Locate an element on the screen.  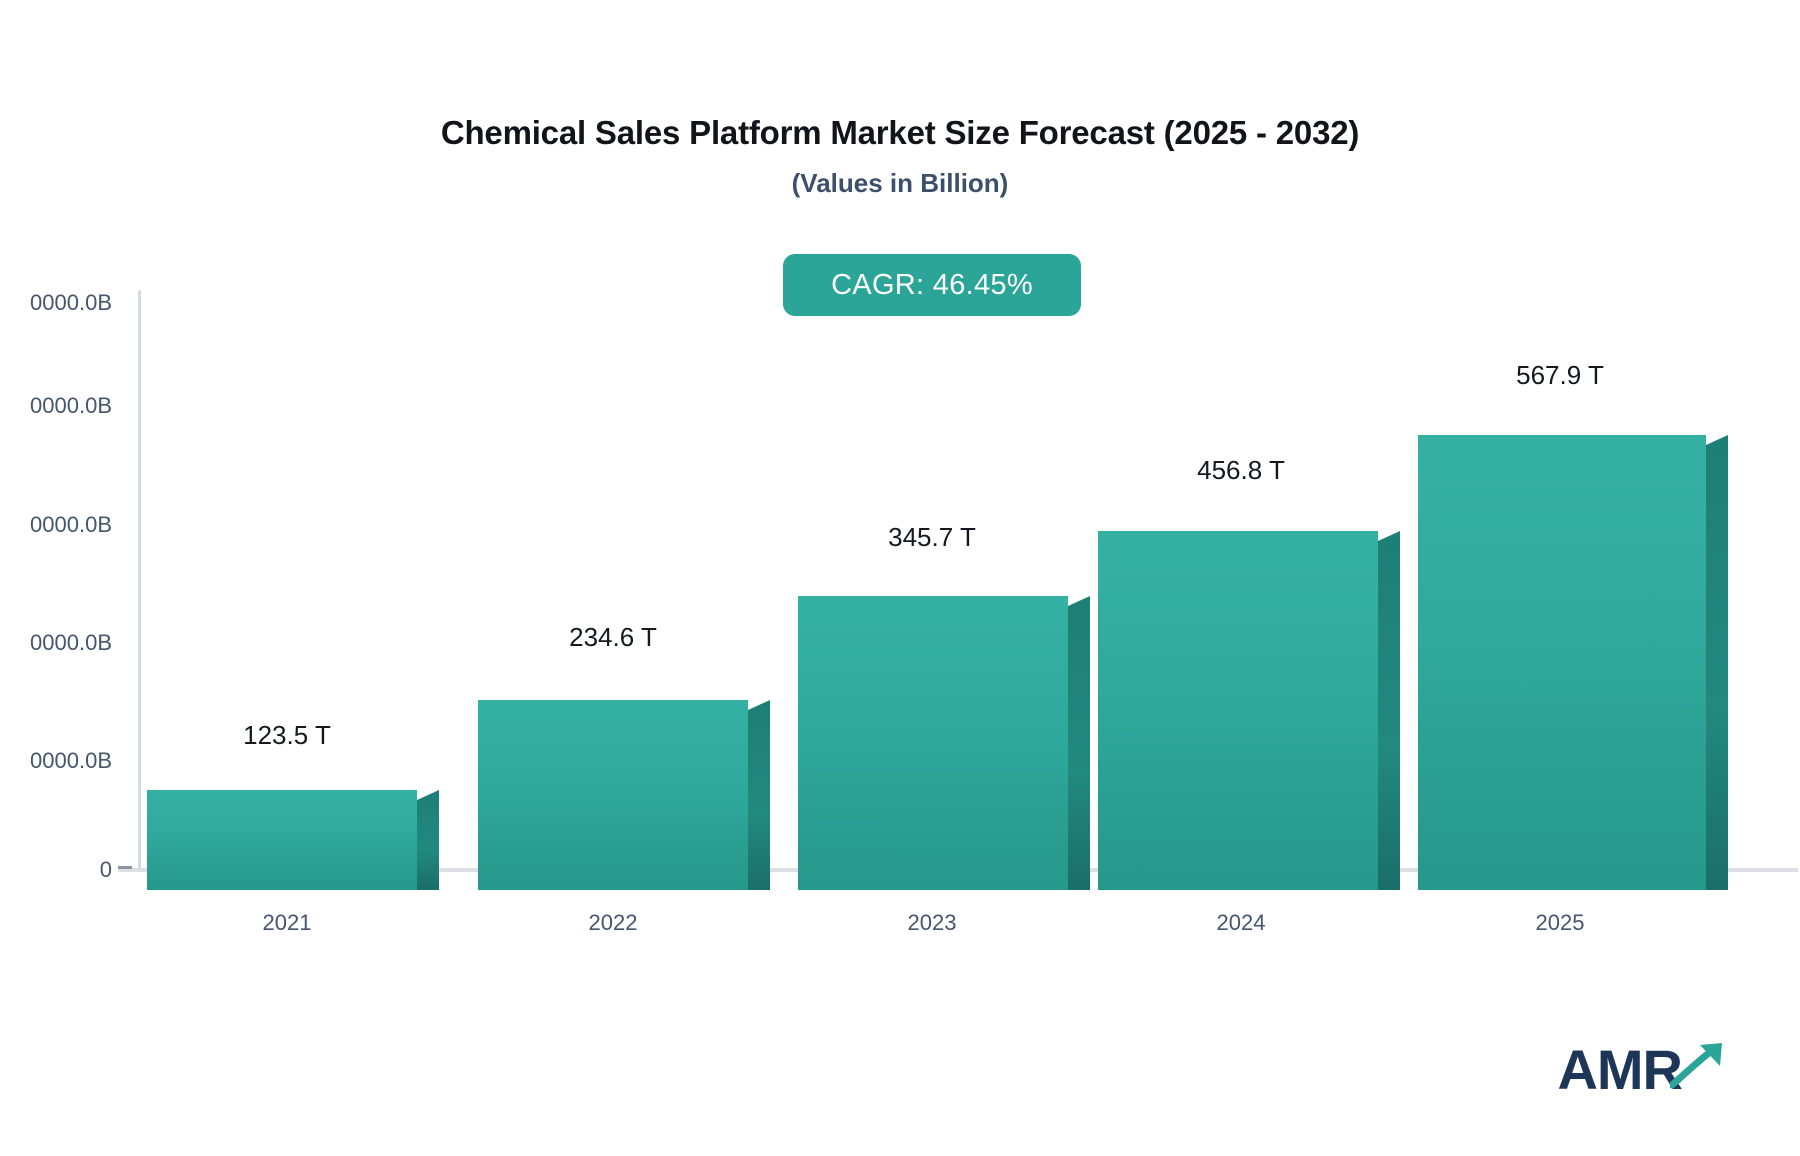
bar-2023-face is located at coordinates (933, 743).